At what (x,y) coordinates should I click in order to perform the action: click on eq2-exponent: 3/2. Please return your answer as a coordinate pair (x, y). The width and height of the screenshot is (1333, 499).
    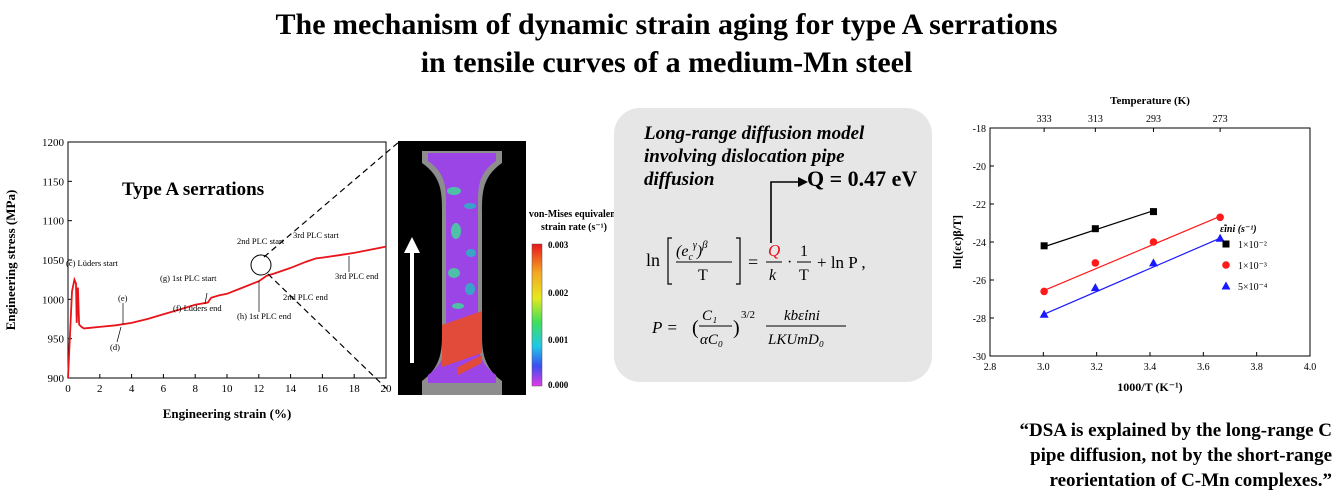
    Looking at the image, I should click on (748, 315).